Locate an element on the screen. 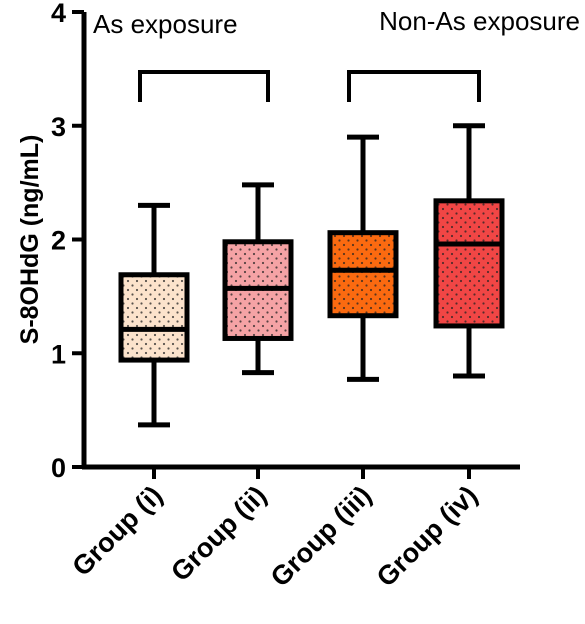 The height and width of the screenshot is (624, 585). annotation-as-exposure: As exposure is located at coordinates (165, 24).